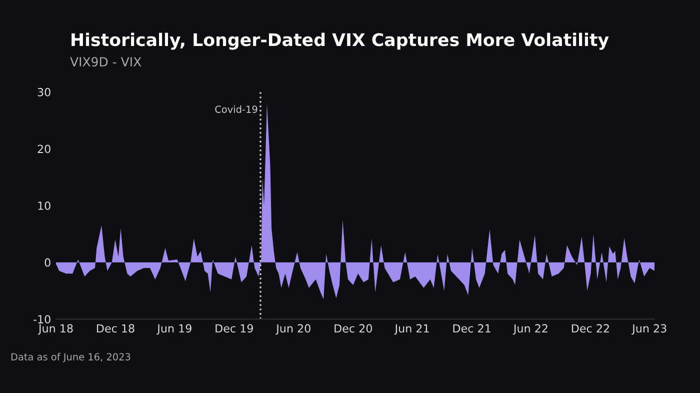 This screenshot has height=393, width=700. What do you see at coordinates (649, 329) in the screenshot?
I see `x-tick-label: Jun 23` at bounding box center [649, 329].